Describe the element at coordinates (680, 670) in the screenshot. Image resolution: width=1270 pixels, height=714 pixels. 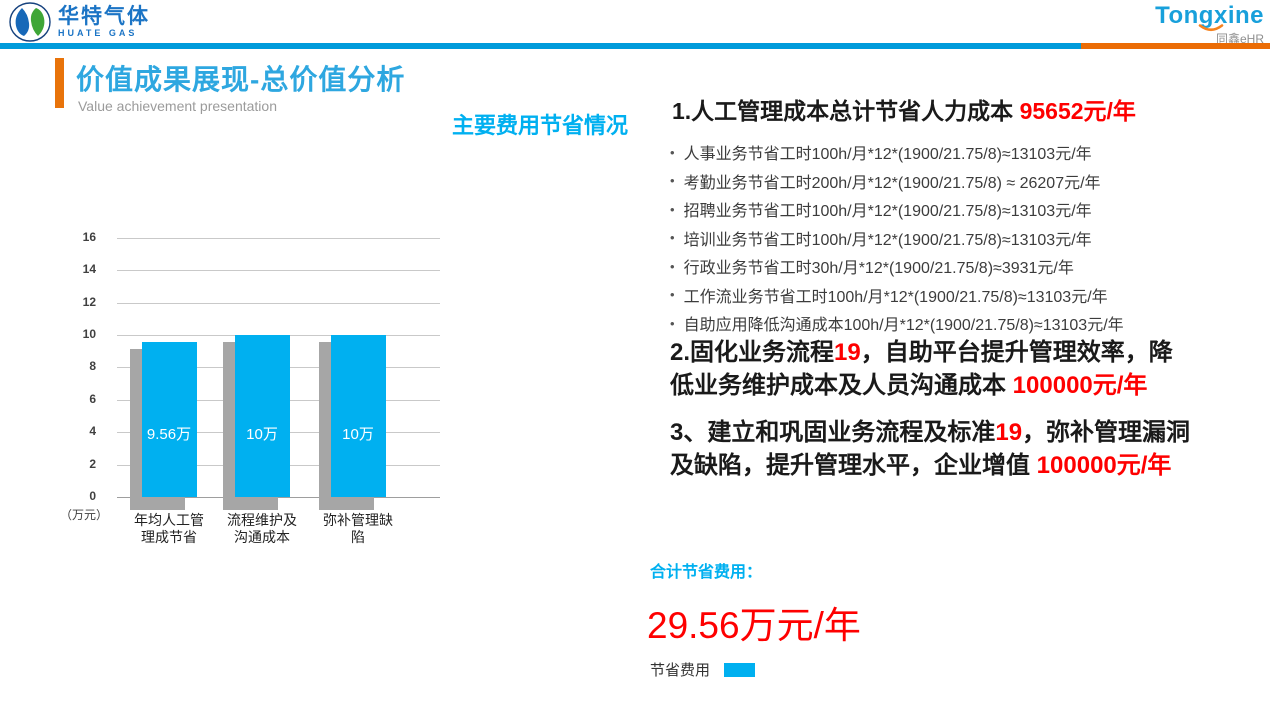
I see `legend-label: 节省费用` at that location.